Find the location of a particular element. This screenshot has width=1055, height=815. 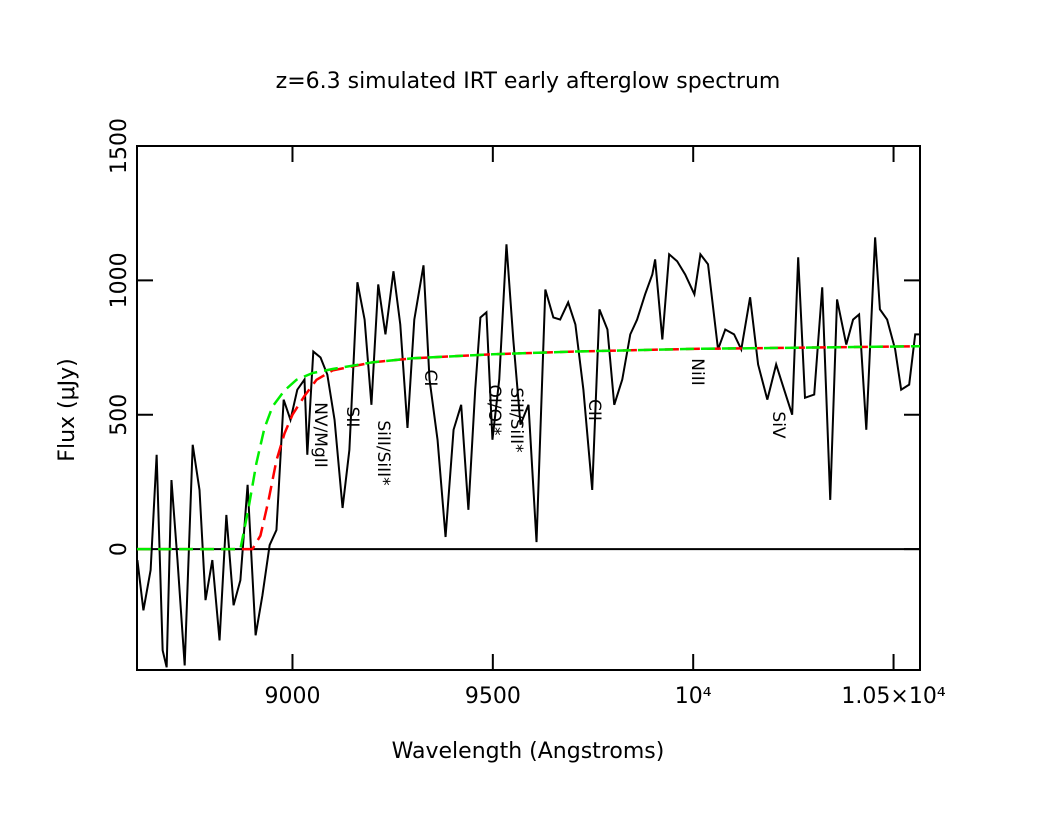

line-annotation: OI/OI* is located at coordinates (494, 409).